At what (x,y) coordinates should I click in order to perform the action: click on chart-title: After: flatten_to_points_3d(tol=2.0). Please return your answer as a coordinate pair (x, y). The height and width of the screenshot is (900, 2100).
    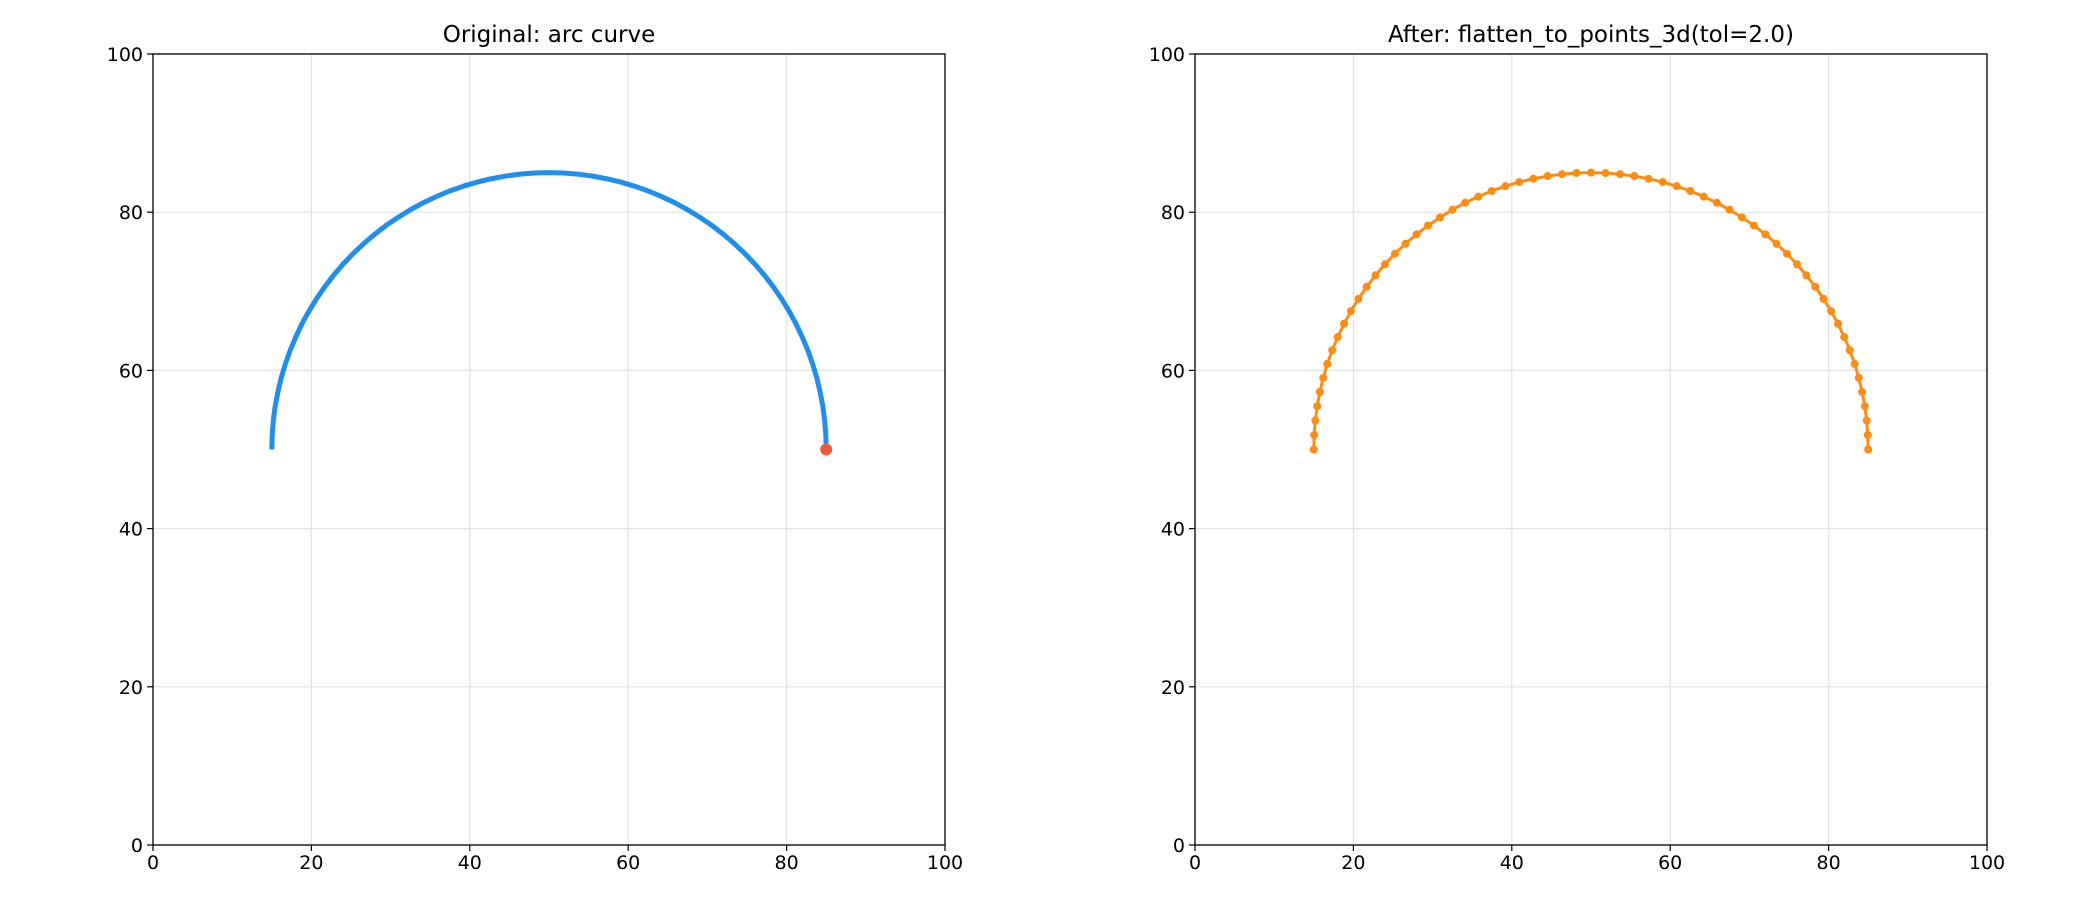
    Looking at the image, I should click on (1591, 35).